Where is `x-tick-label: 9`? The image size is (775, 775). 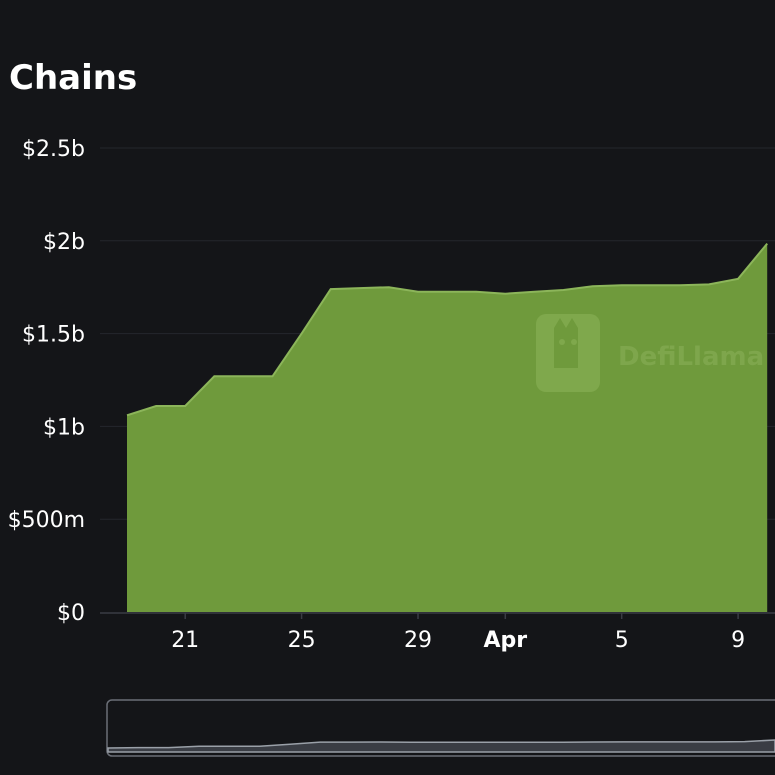 x-tick-label: 9 is located at coordinates (738, 640).